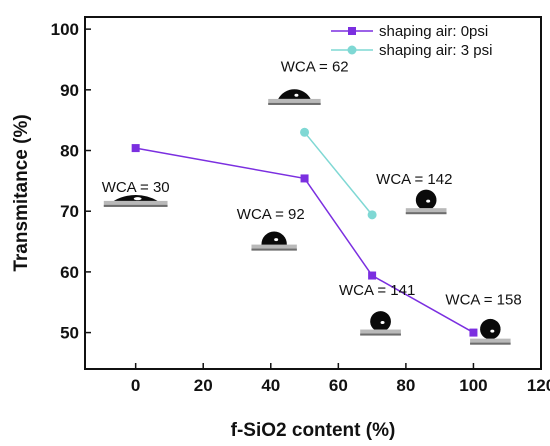 The width and height of the screenshot is (550, 446). I want to click on annotation-label: WCA = 30, so click(136, 187).